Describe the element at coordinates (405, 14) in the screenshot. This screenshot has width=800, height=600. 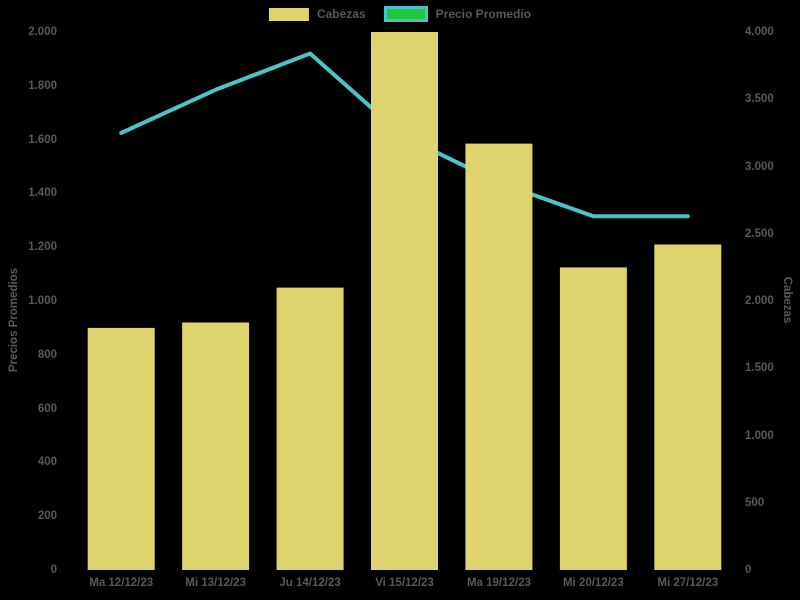
I see `line-swatch-icon` at that location.